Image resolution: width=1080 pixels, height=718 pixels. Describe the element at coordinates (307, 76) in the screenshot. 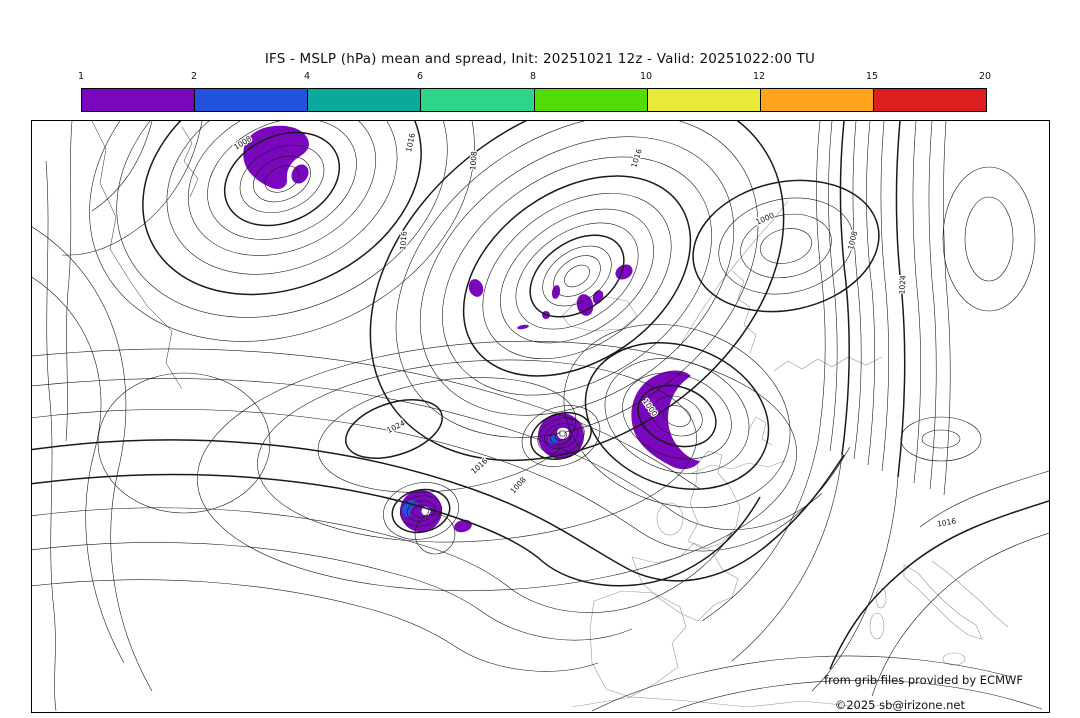

I see `colorbar-tick: 4` at that location.